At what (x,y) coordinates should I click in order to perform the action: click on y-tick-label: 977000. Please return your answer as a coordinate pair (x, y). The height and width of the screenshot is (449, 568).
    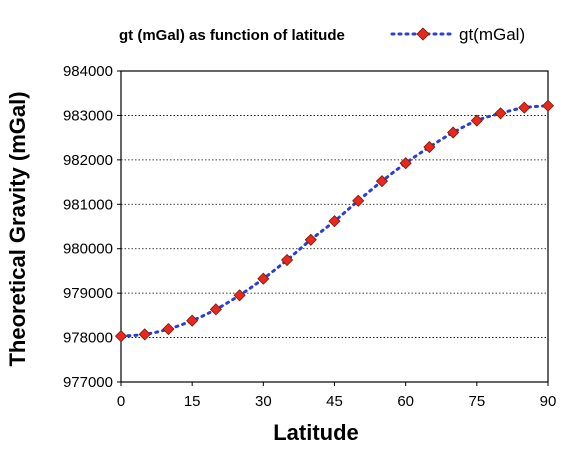
    Looking at the image, I should click on (88, 382).